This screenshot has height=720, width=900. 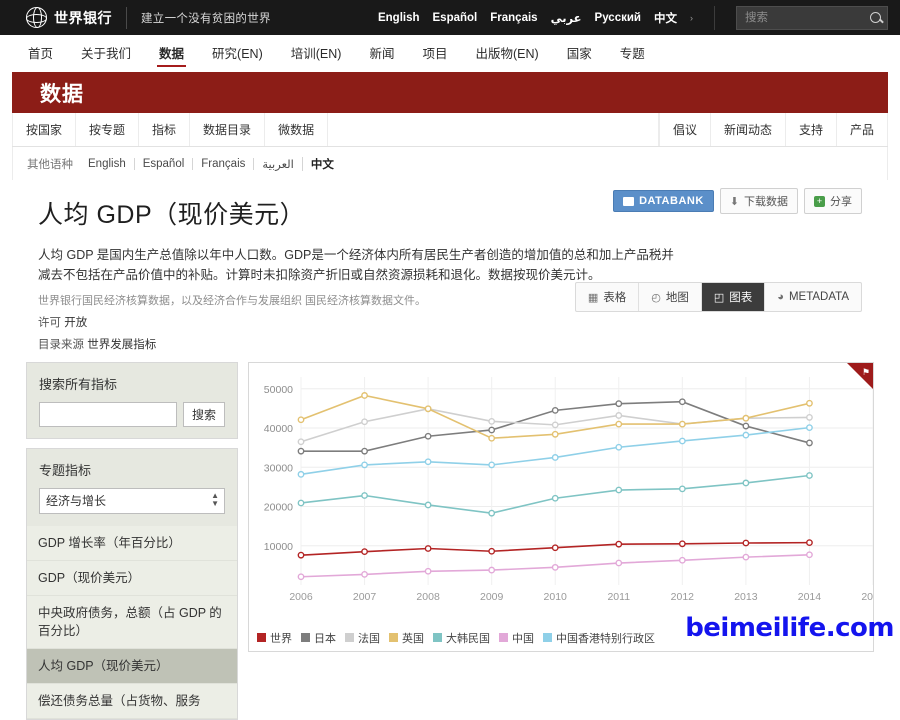 I want to click on databank-button: DATABANK, so click(x=663, y=201).